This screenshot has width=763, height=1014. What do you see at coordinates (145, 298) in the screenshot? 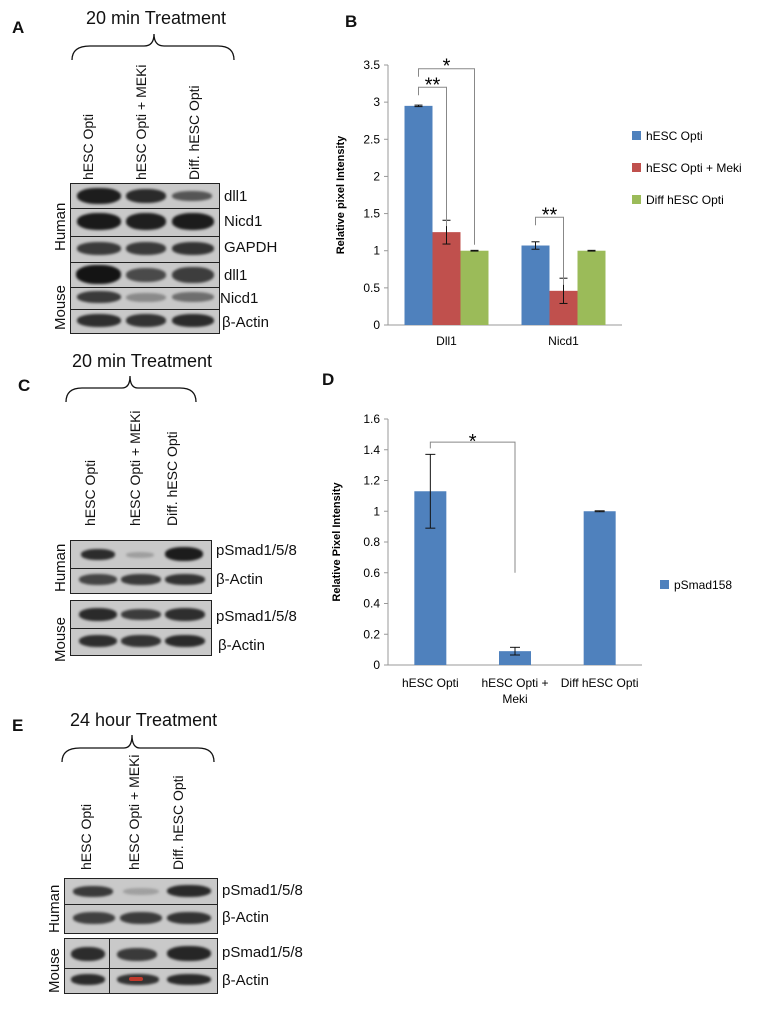
I see `panel-a-mouse-blot` at bounding box center [145, 298].